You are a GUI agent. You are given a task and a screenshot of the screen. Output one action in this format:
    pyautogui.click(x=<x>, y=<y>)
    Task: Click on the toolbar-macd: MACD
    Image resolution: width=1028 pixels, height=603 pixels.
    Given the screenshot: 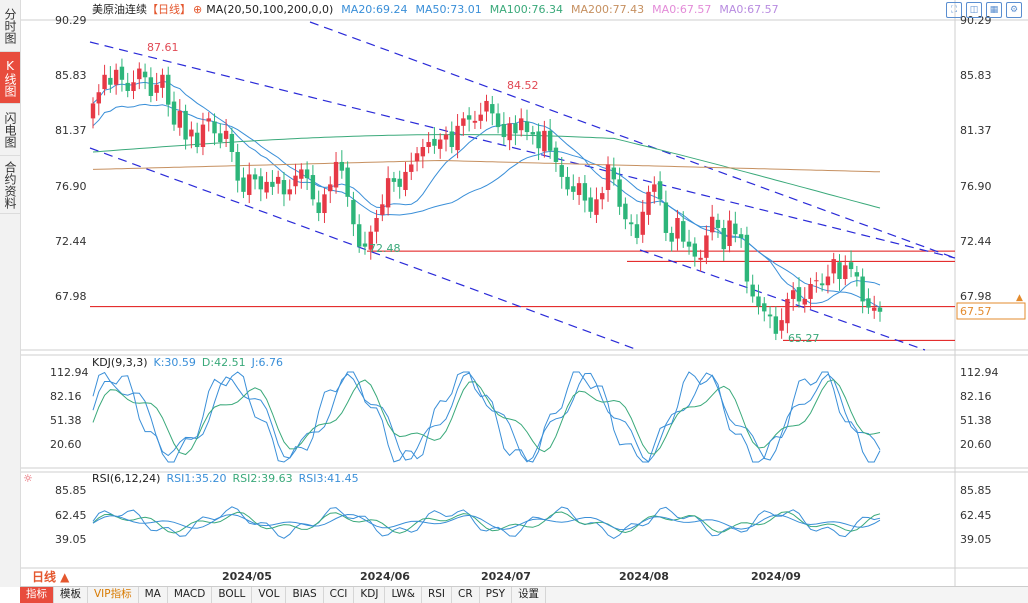 What is the action you would take?
    pyautogui.click(x=190, y=595)
    